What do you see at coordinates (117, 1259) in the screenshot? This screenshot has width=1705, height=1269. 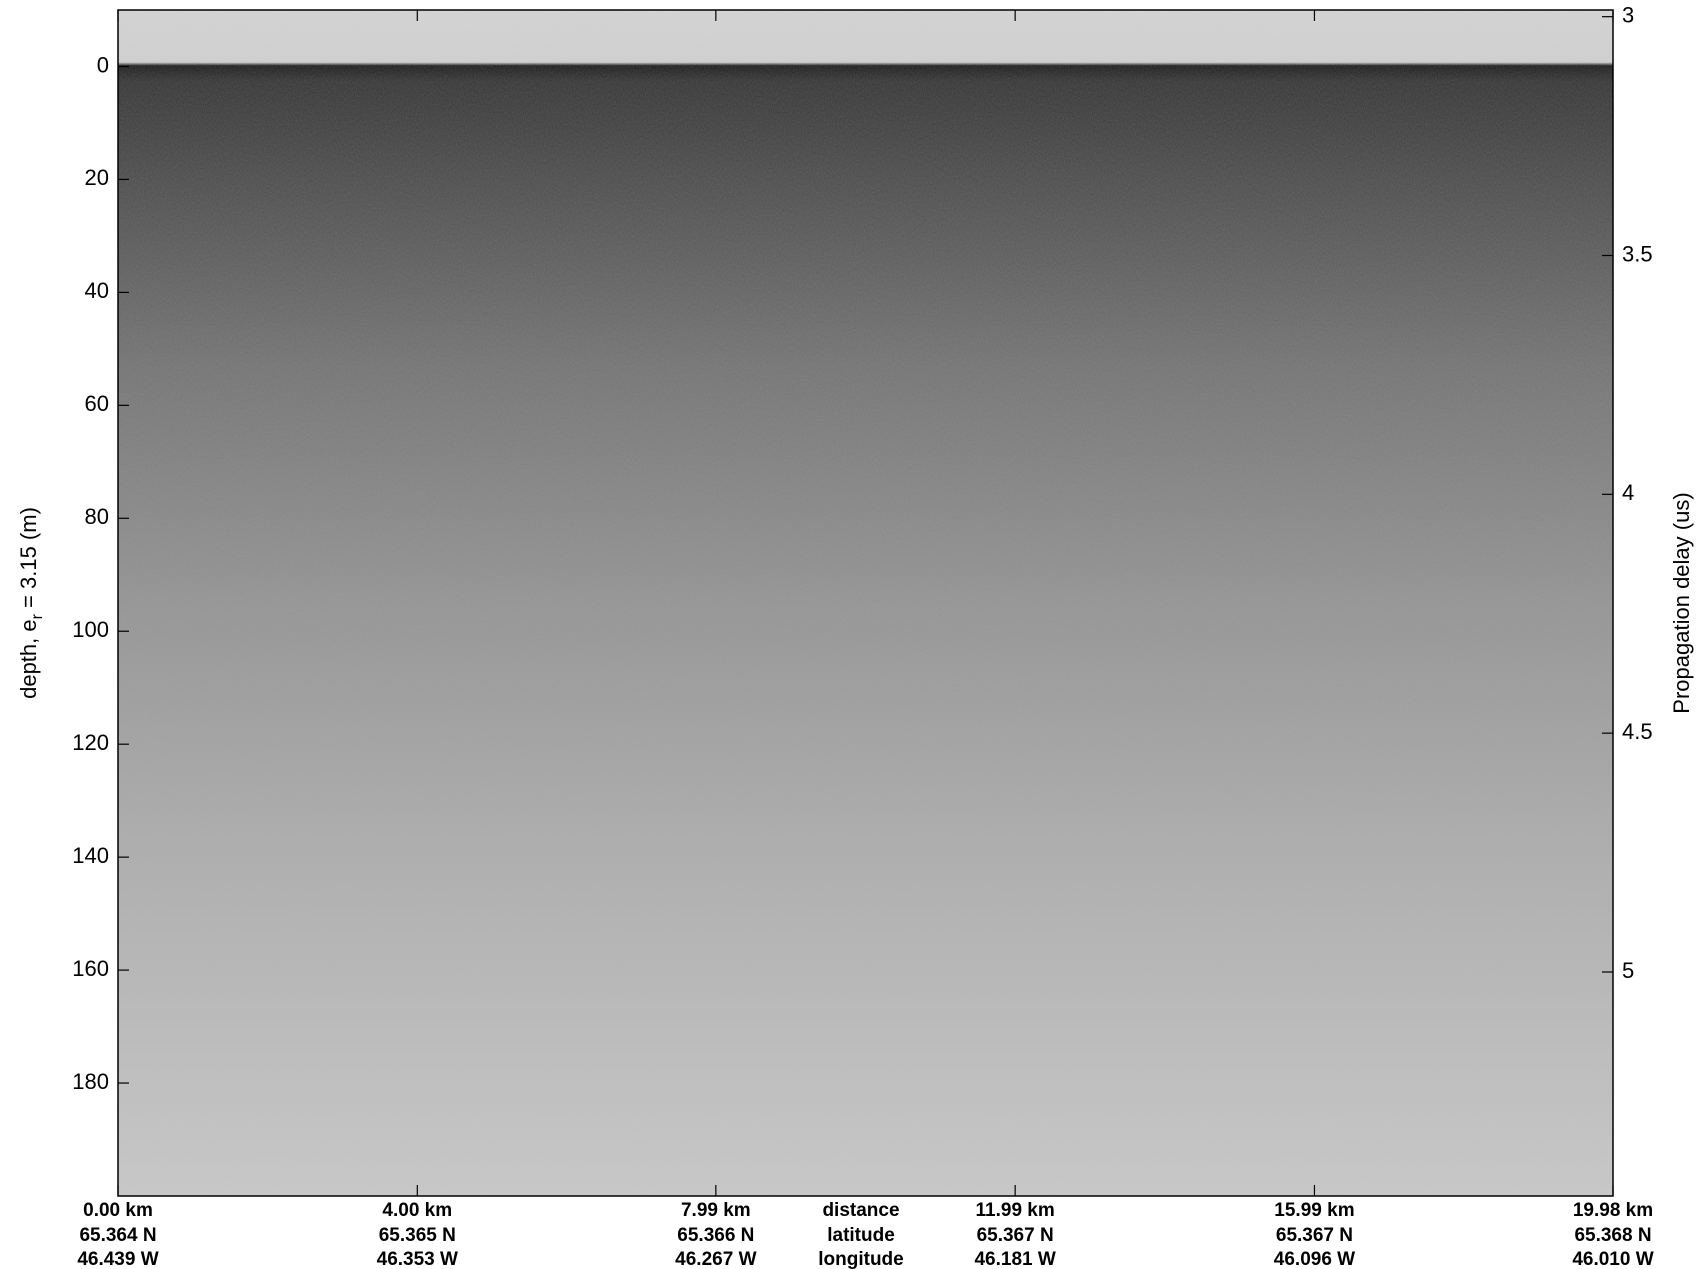 I see `longitude-label: 46.439 W` at bounding box center [117, 1259].